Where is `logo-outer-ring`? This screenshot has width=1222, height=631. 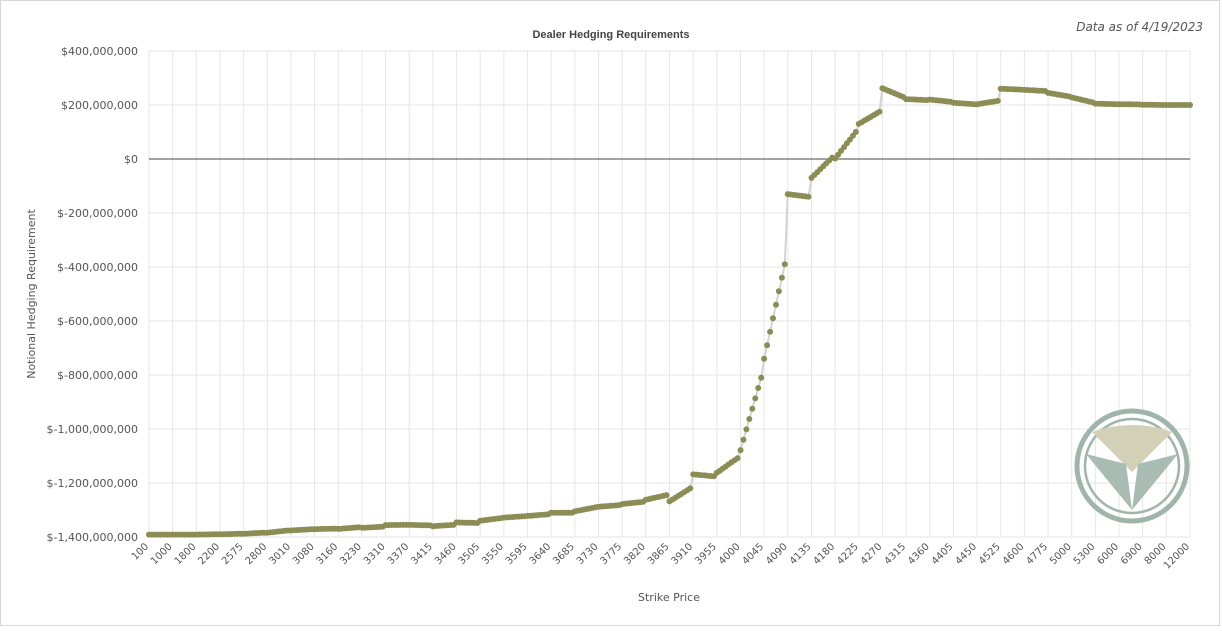 logo-outer-ring is located at coordinates (1132, 466).